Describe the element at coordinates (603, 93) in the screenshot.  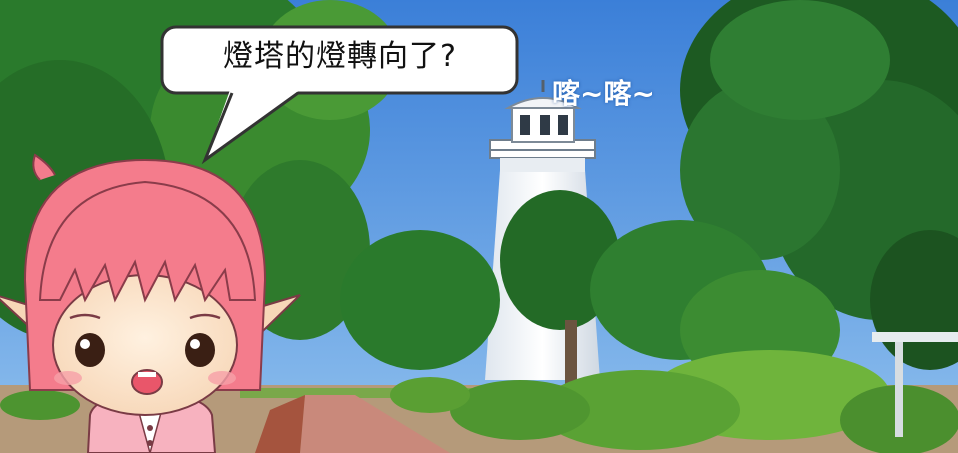
I see `sound-effect-text: 喀~喀~` at that location.